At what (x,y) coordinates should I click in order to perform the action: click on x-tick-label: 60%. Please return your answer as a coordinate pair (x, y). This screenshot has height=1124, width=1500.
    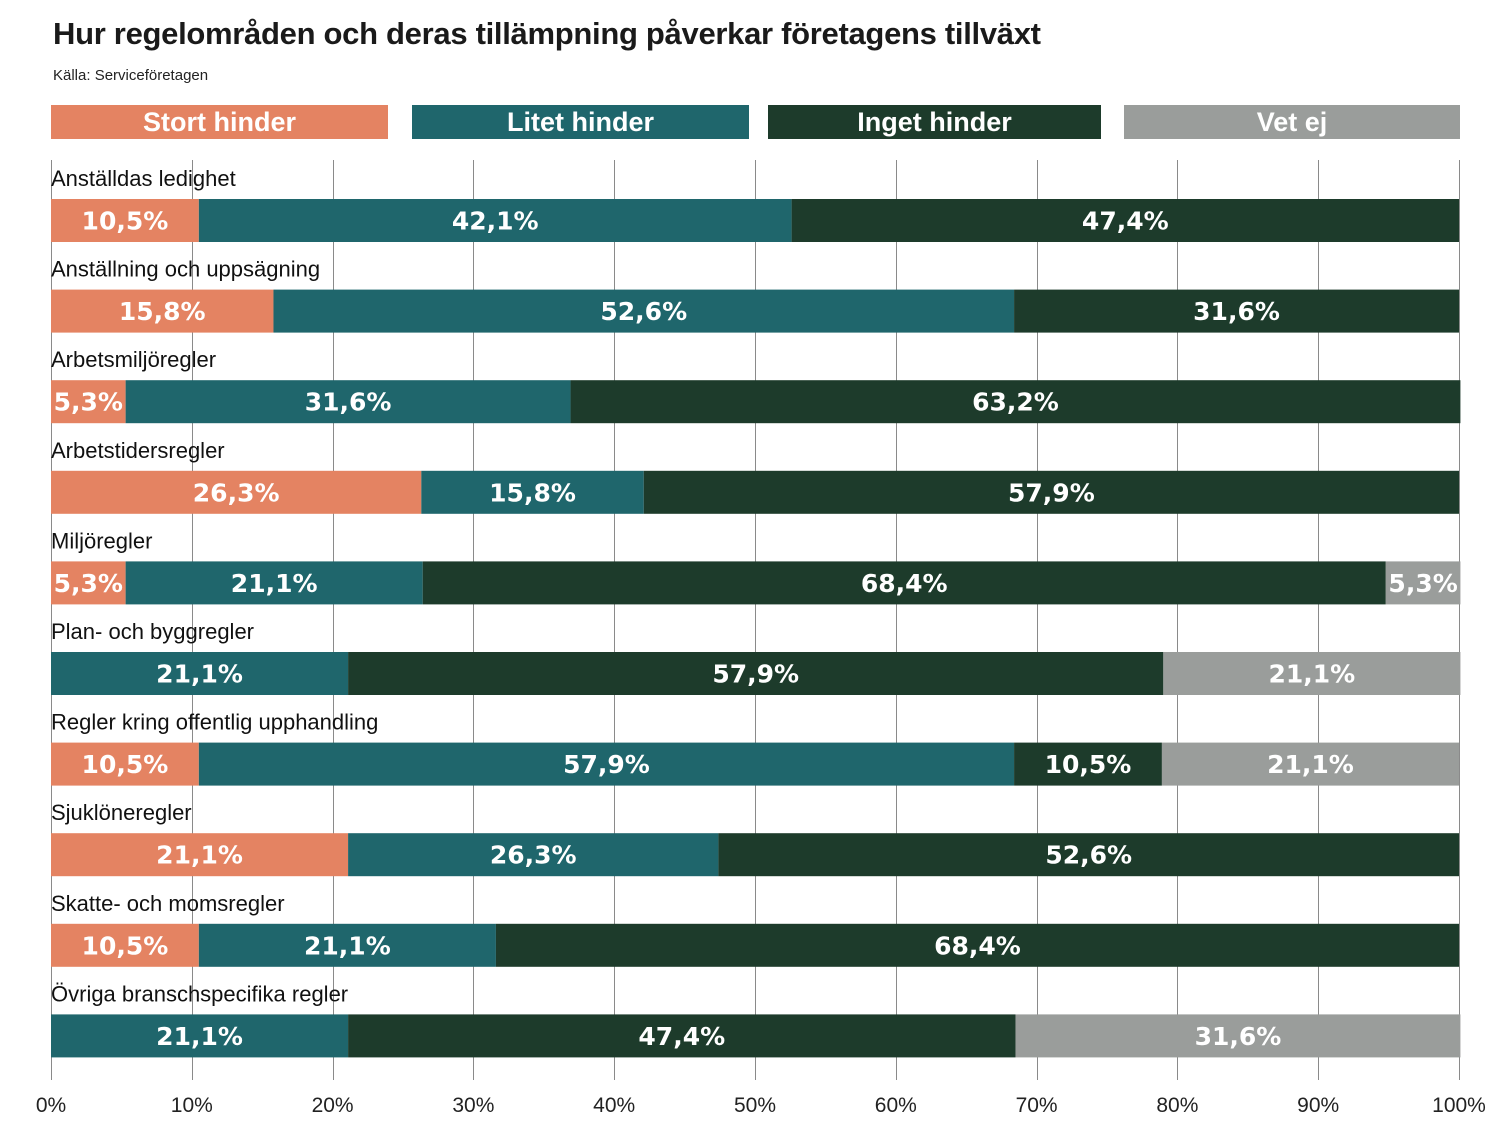
    Looking at the image, I should click on (896, 1105).